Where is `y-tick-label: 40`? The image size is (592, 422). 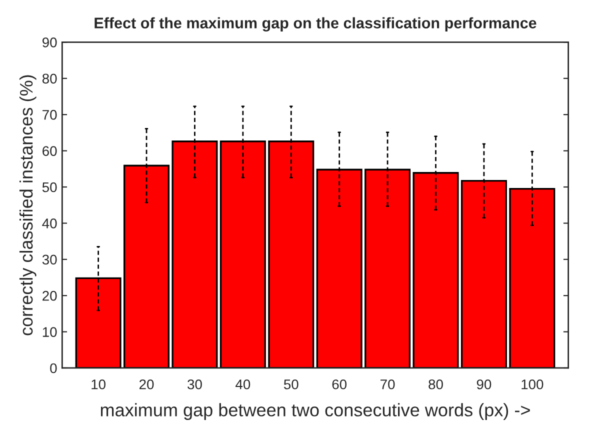 y-tick-label: 40 is located at coordinates (49, 223).